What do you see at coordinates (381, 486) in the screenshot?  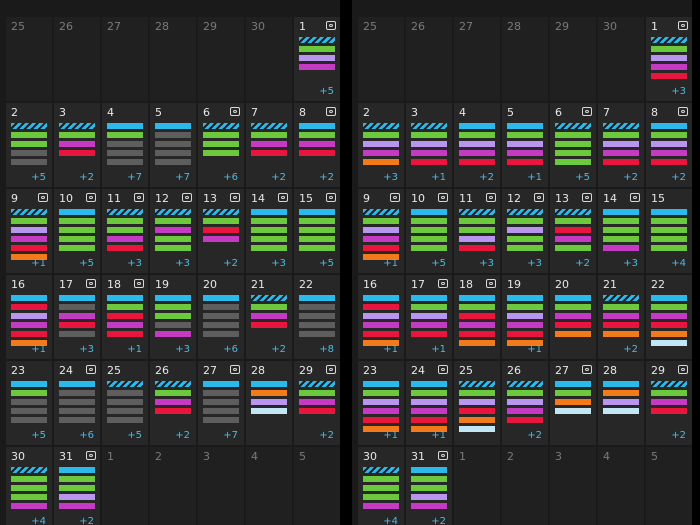 I see `day-cell: 30 +4` at bounding box center [381, 486].